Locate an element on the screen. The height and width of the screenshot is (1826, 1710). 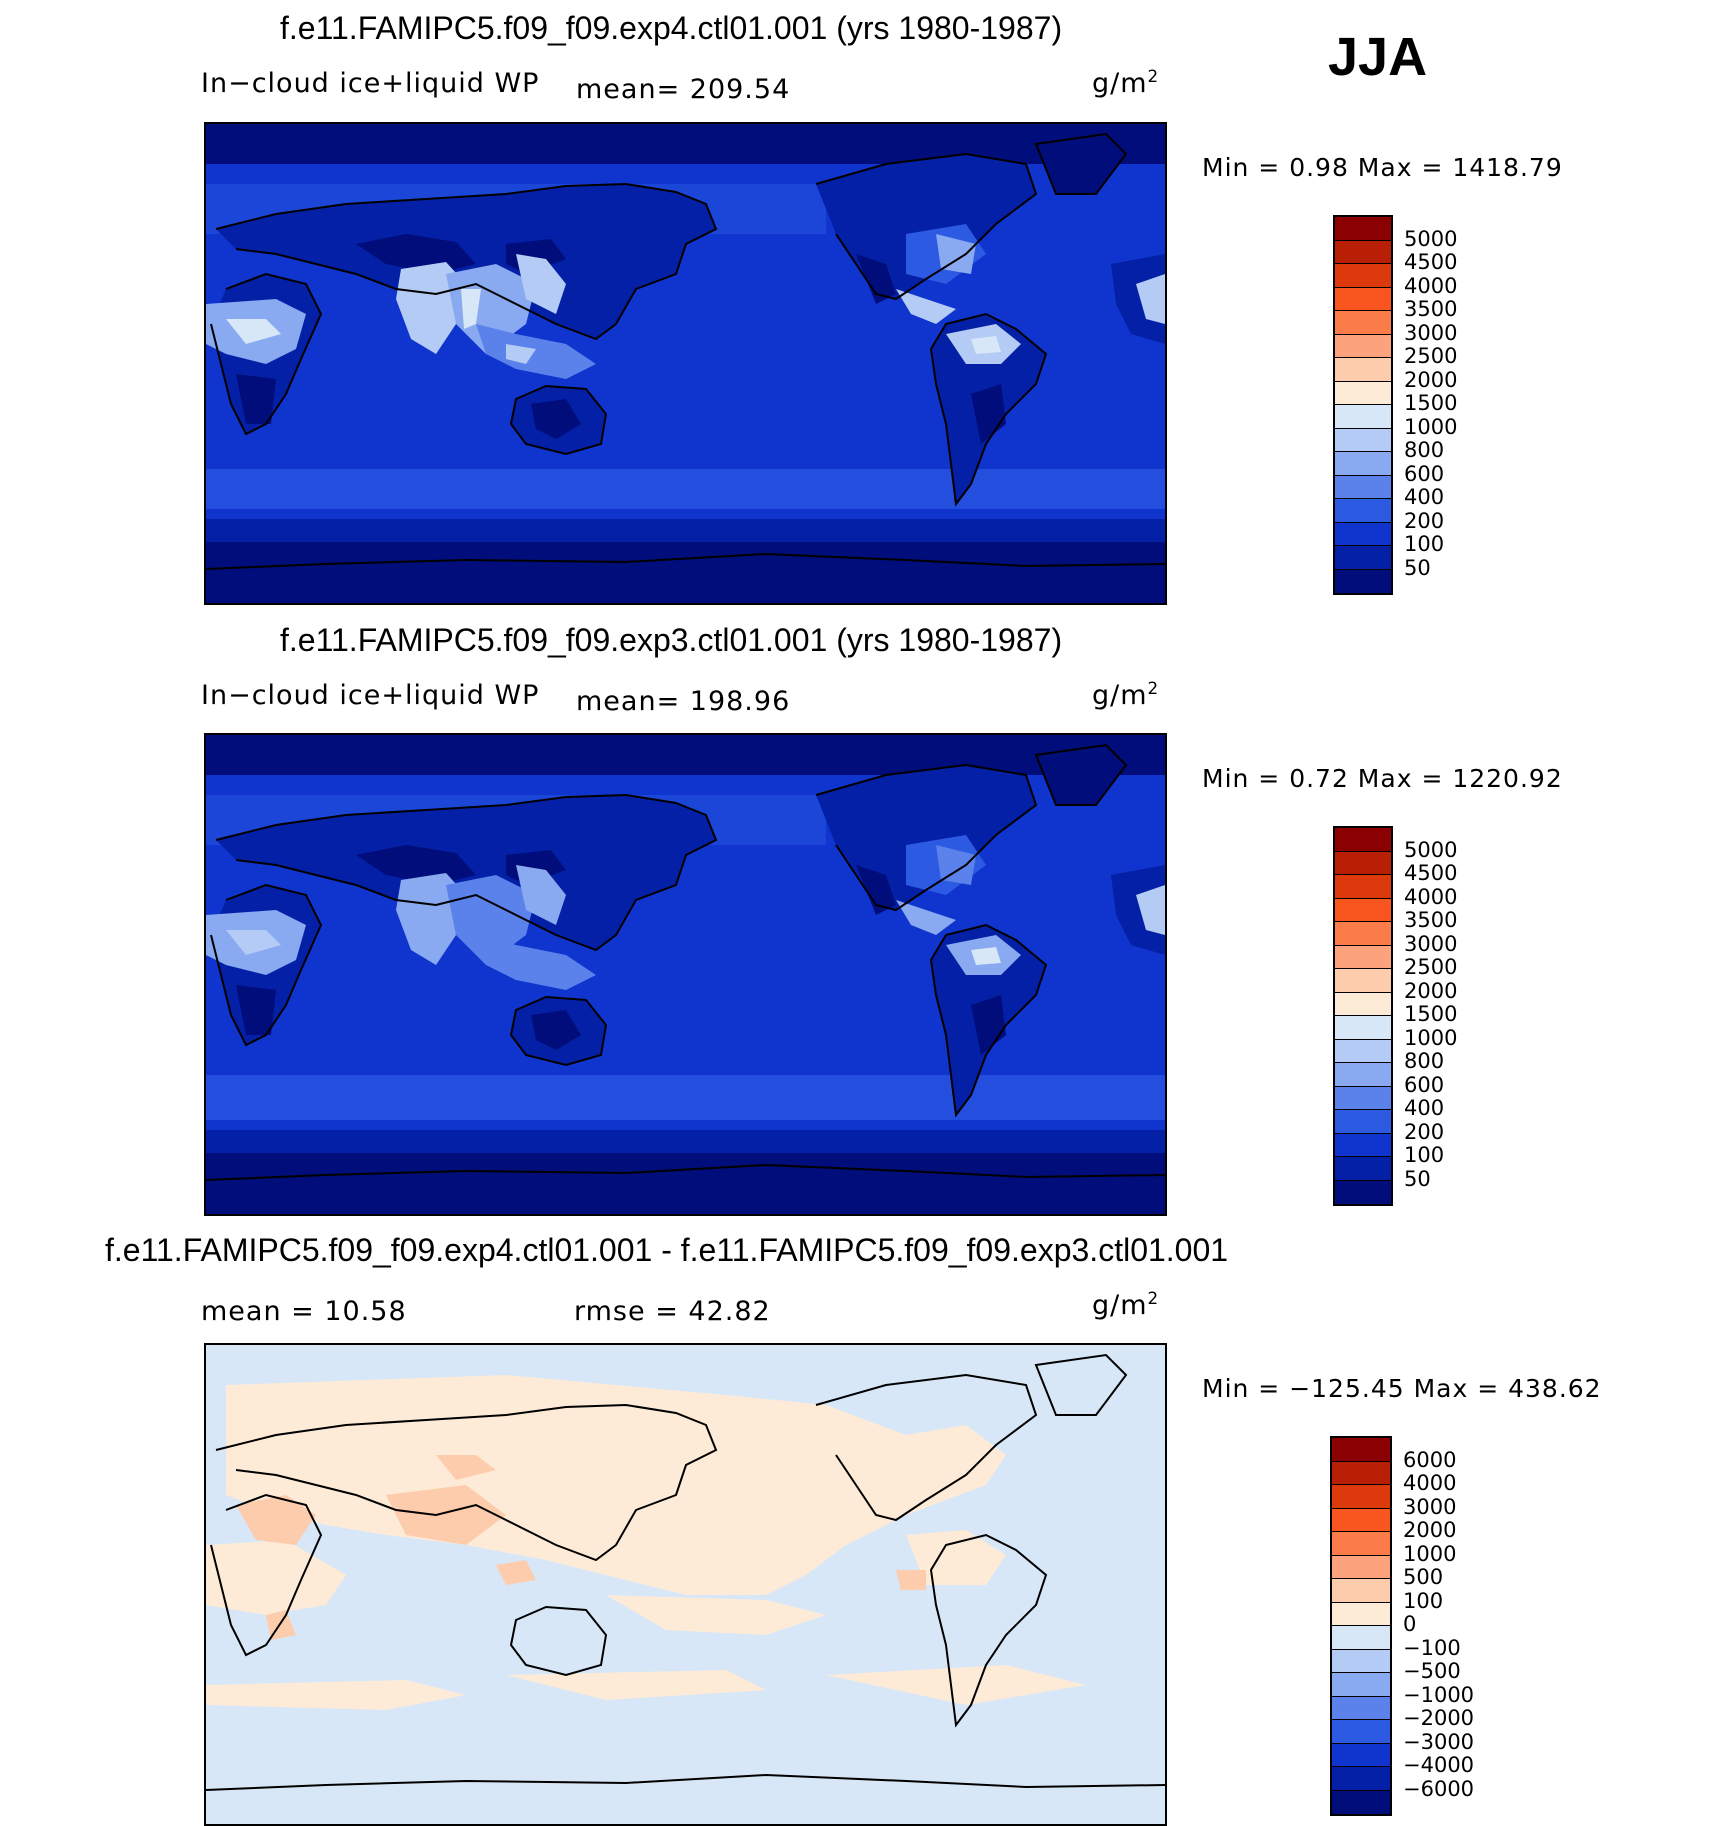
panel3-map-svg is located at coordinates (685, 1584).